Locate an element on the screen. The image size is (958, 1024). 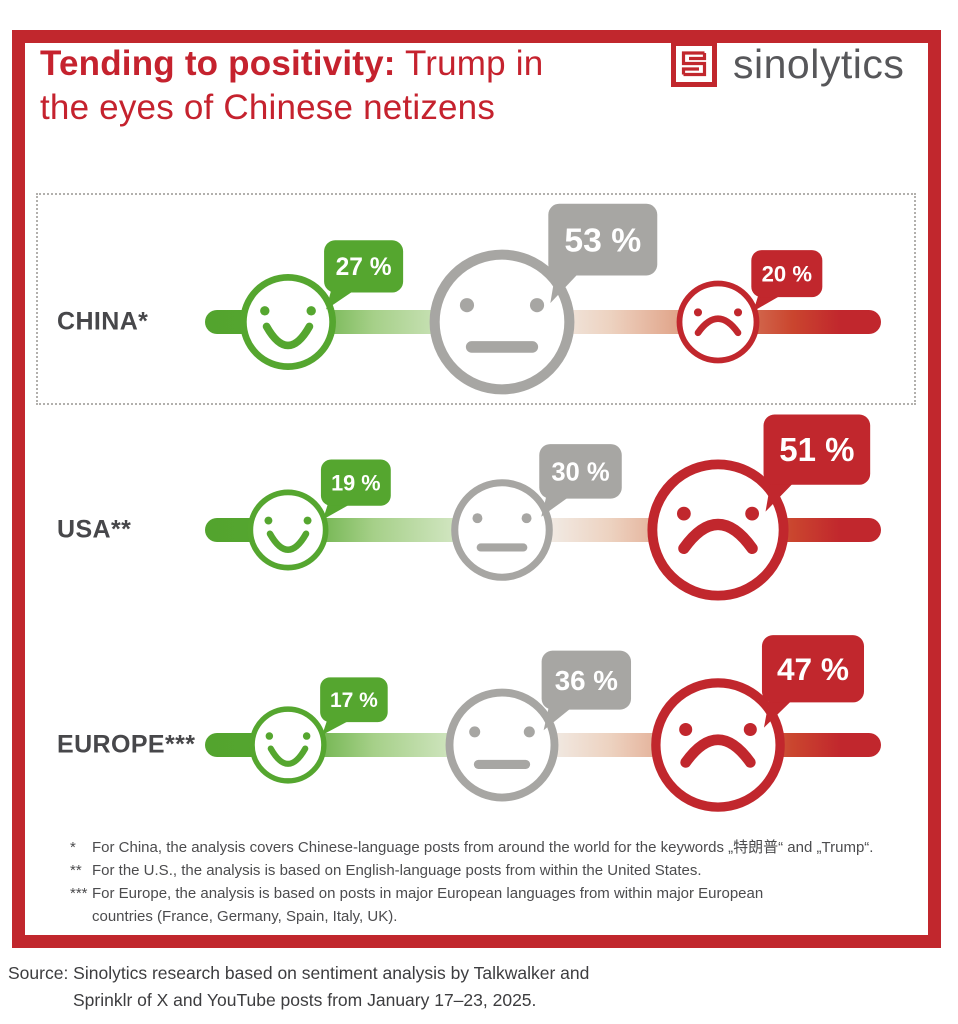
footnote-marker: * is located at coordinates (73, 847).